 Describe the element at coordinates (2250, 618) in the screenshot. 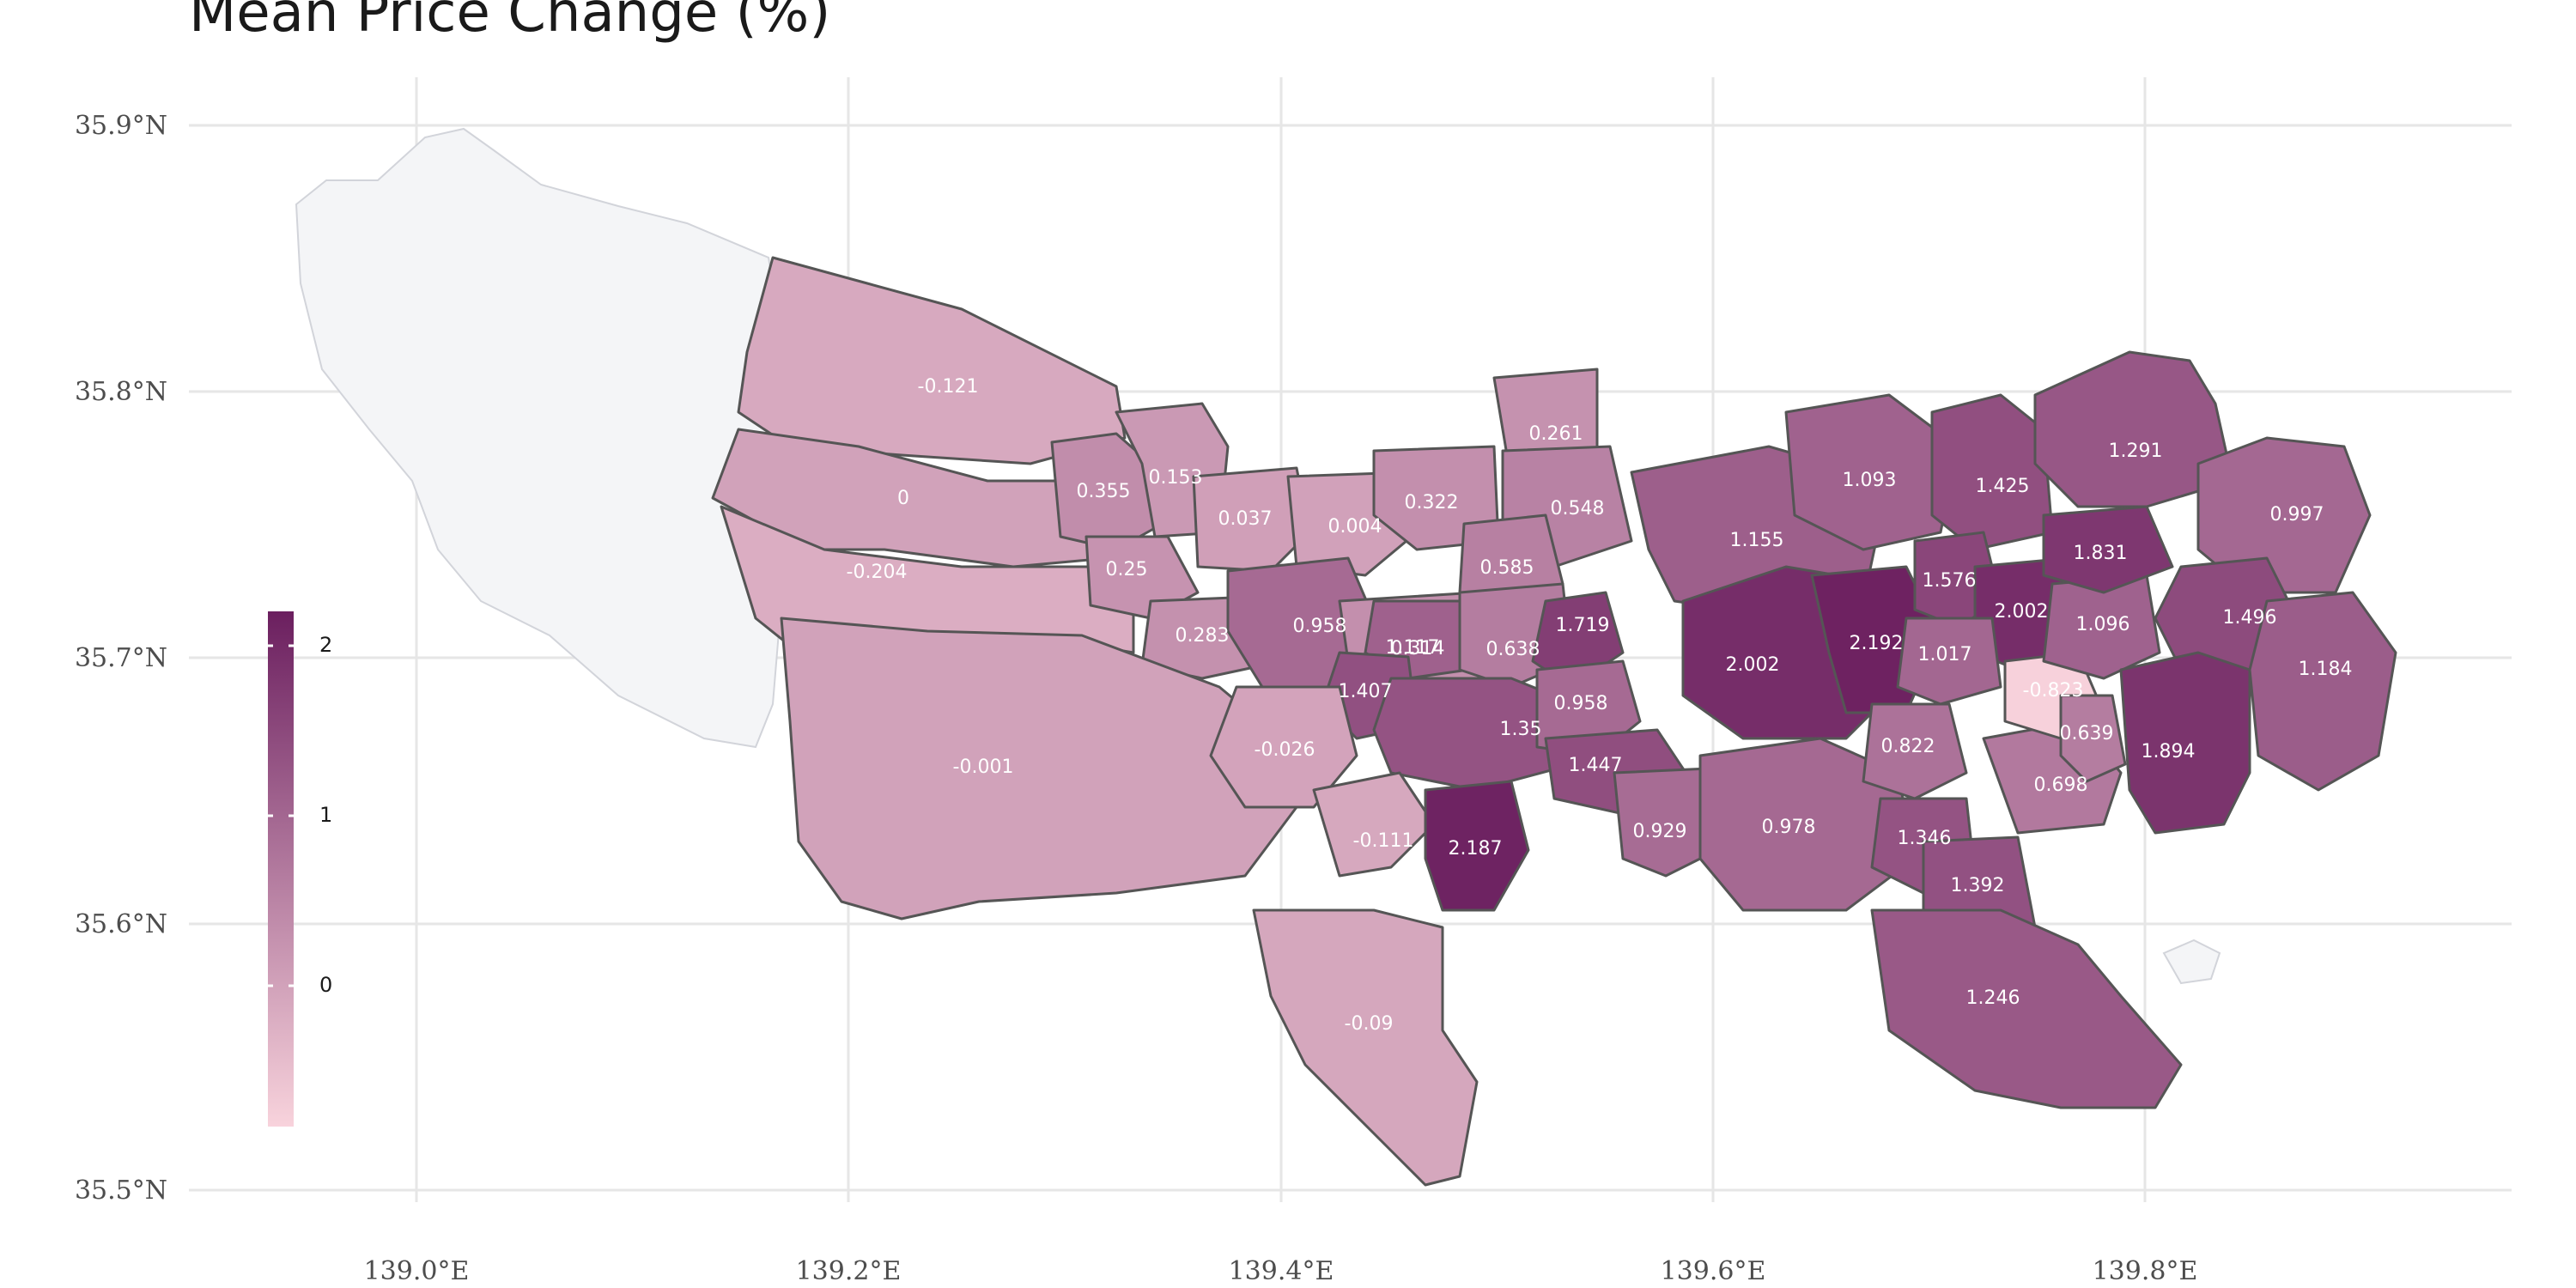

I see `region-label: 1.496` at that location.